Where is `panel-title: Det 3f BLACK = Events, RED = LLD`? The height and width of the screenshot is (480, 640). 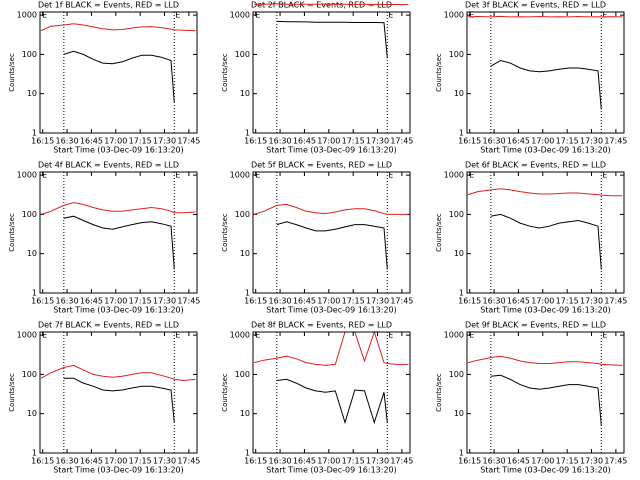 panel-title: Det 3f BLACK = Events, RED = LLD is located at coordinates (535, 5).